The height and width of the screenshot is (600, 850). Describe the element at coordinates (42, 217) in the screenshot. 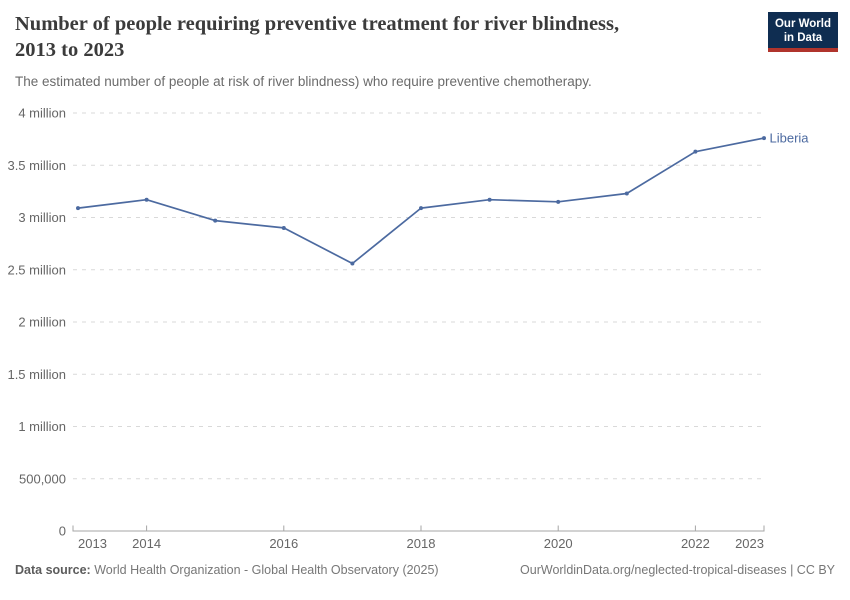

I see `y-axis-tick-label: 3 million` at that location.